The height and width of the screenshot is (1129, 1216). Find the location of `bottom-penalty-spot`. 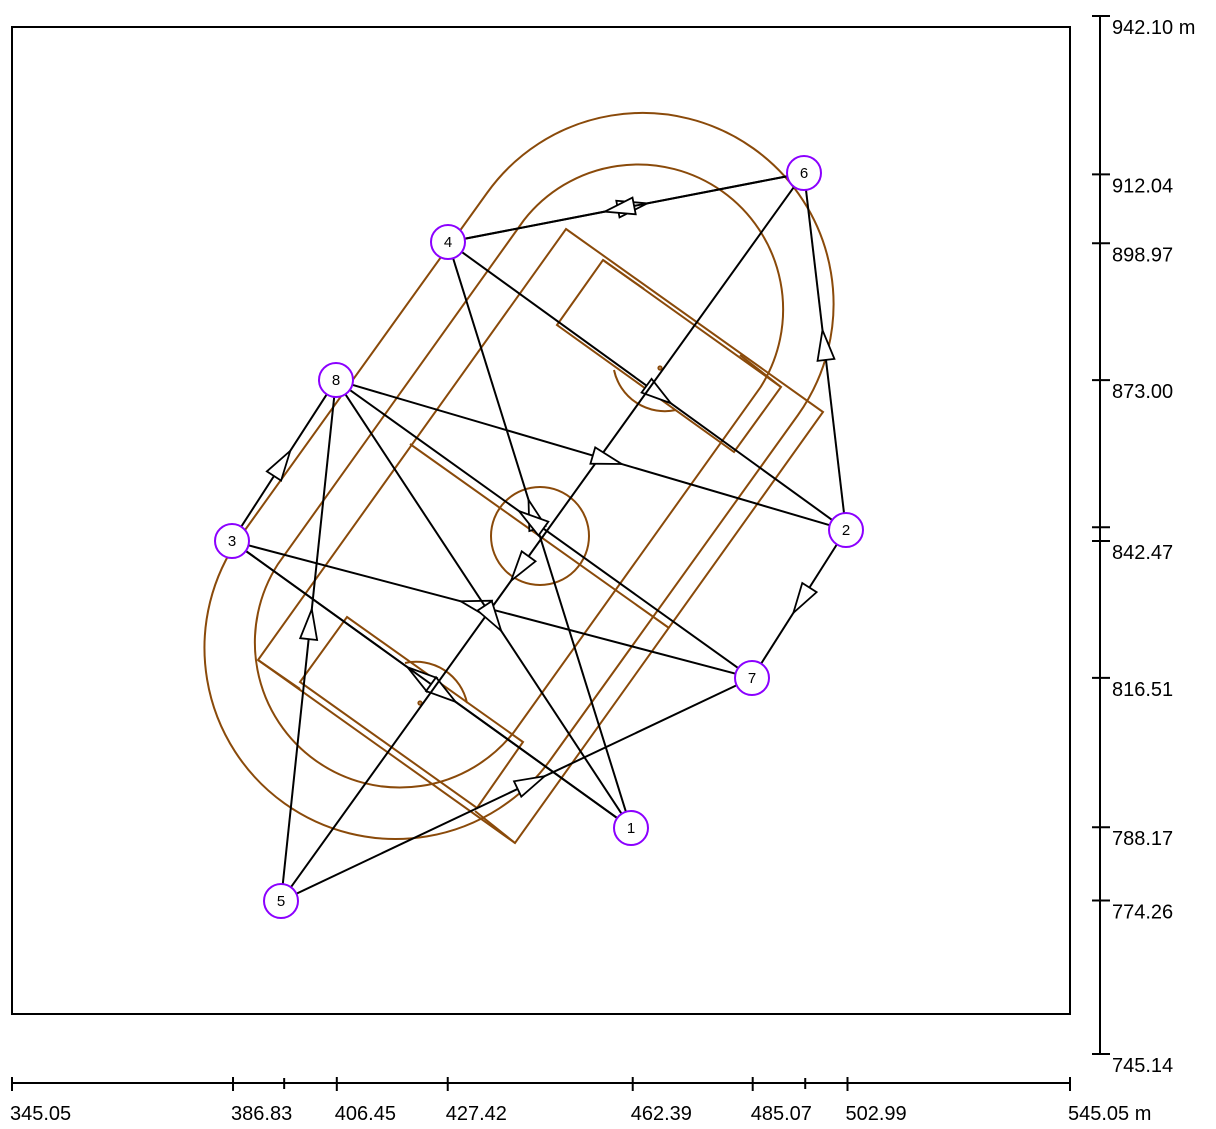

bottom-penalty-spot is located at coordinates (420, 703).